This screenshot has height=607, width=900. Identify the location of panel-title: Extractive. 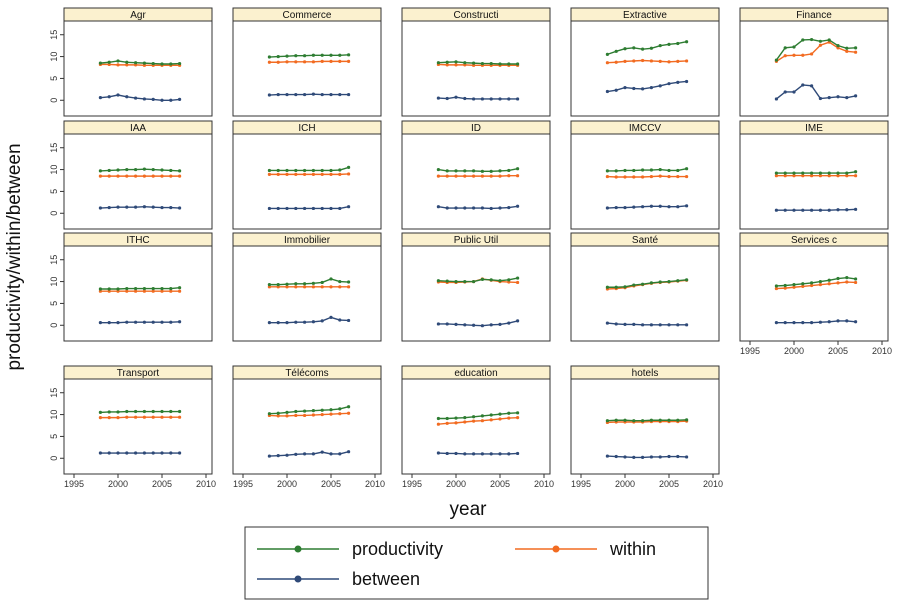
(645, 15).